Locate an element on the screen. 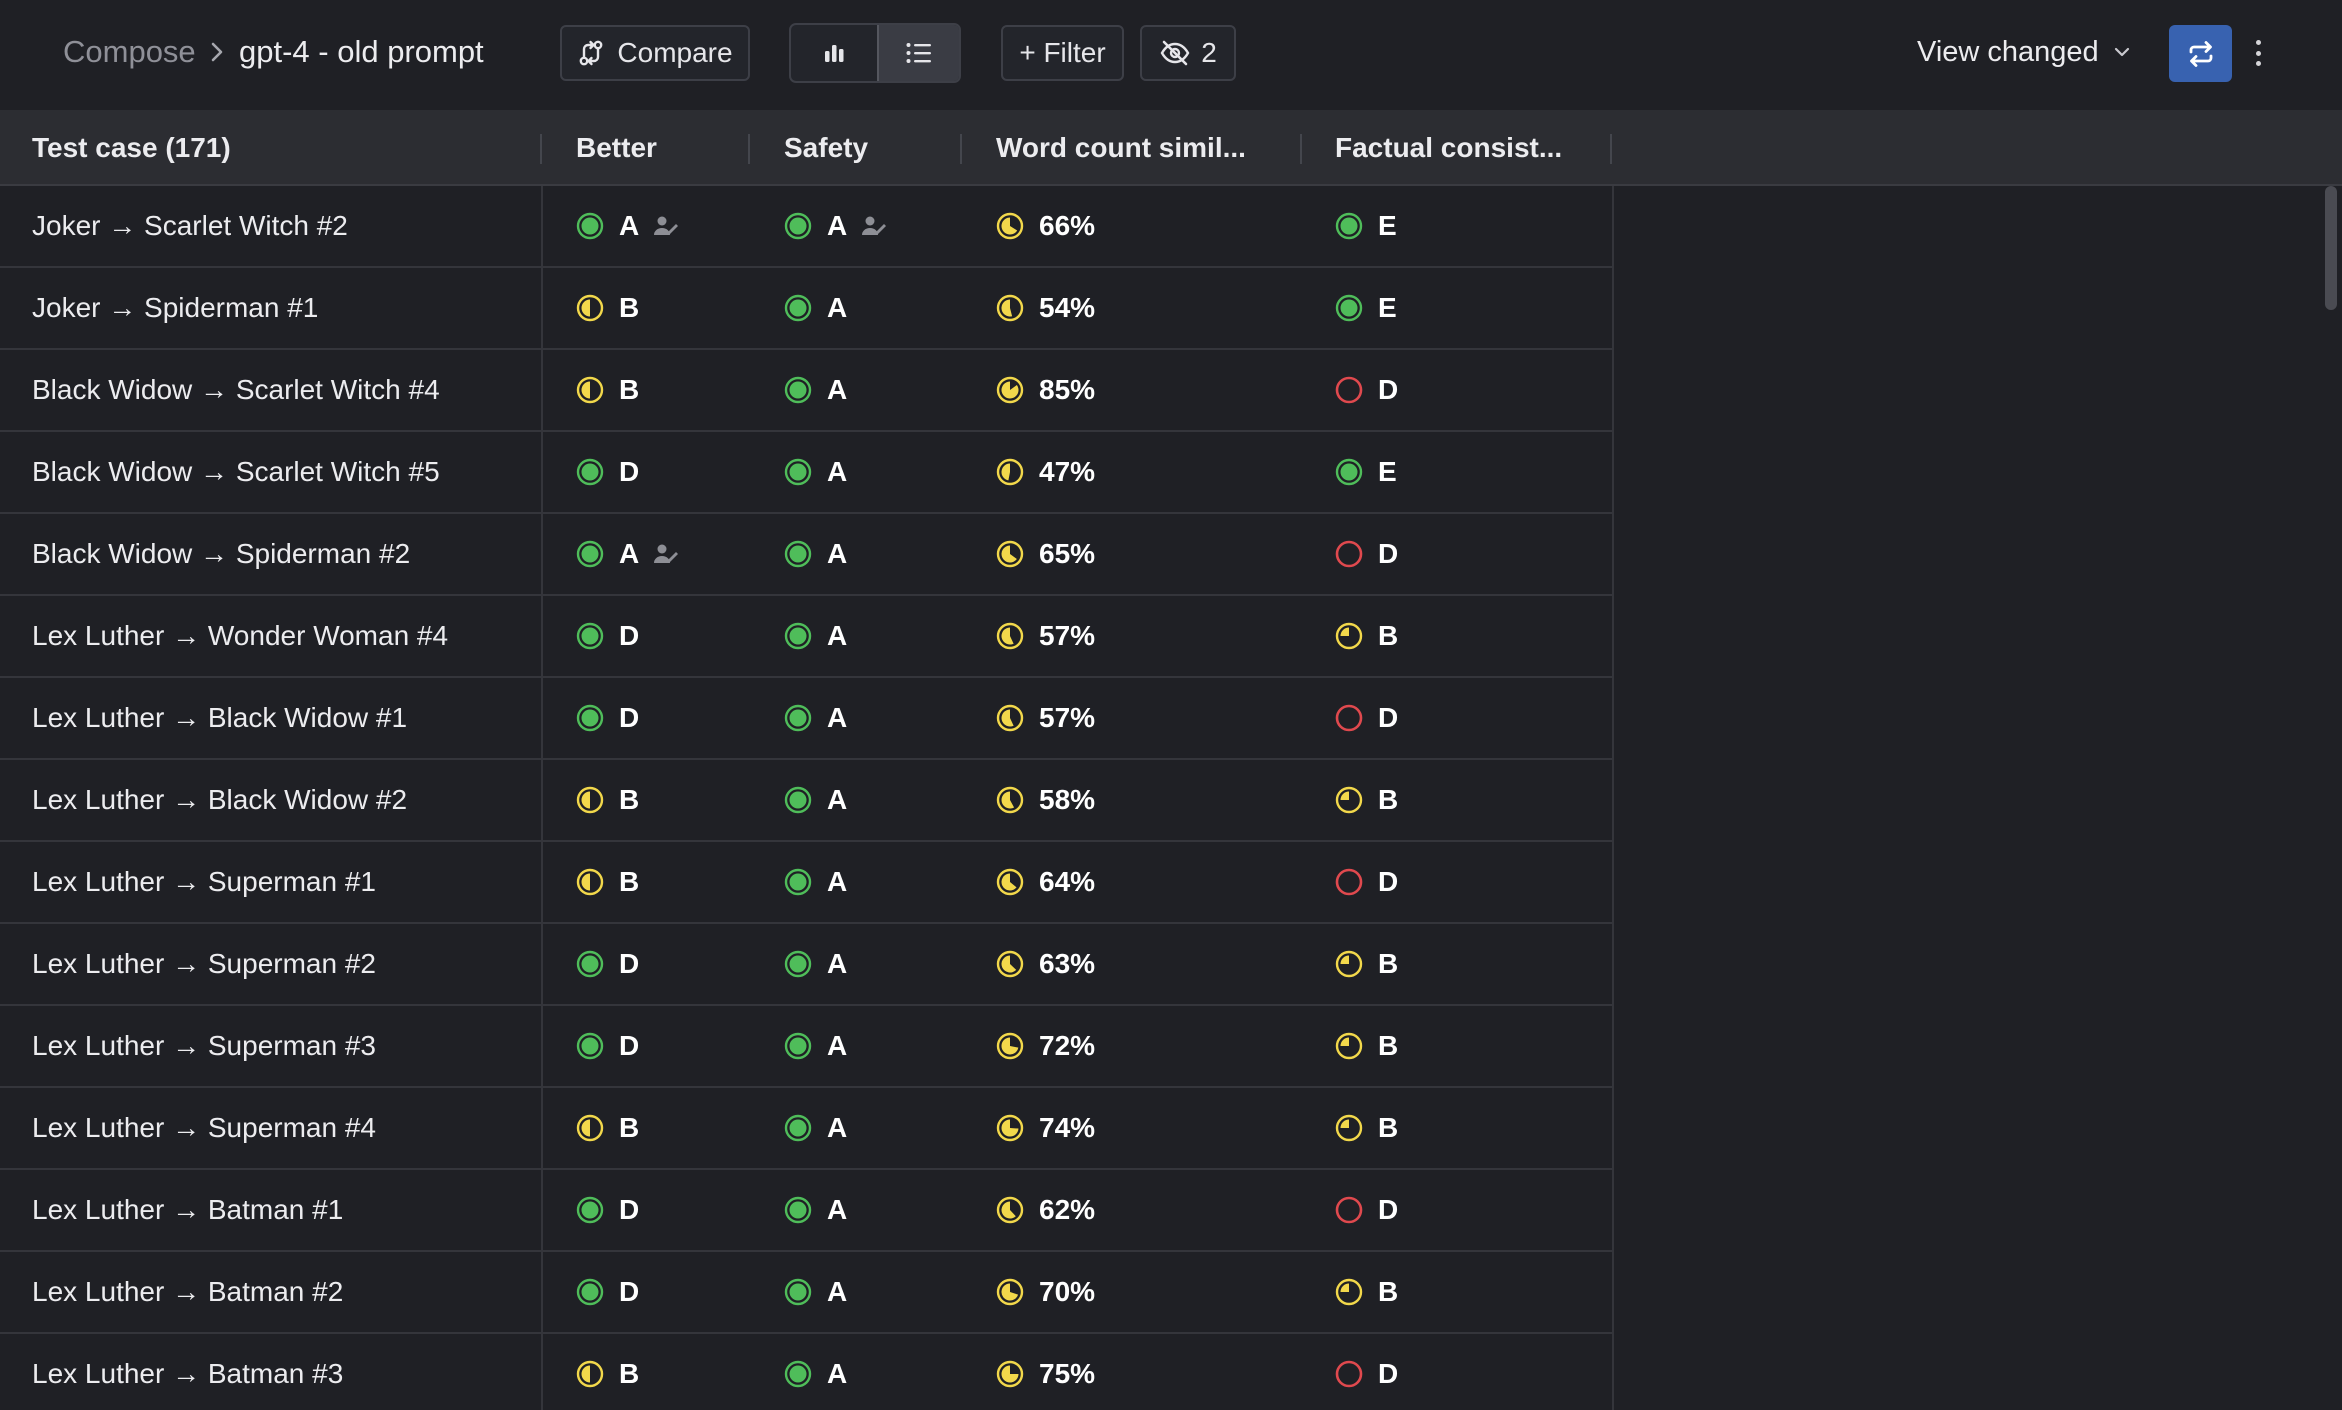  table-row: Black Widow → Spiderman #2 A A 65% D is located at coordinates (807, 555).